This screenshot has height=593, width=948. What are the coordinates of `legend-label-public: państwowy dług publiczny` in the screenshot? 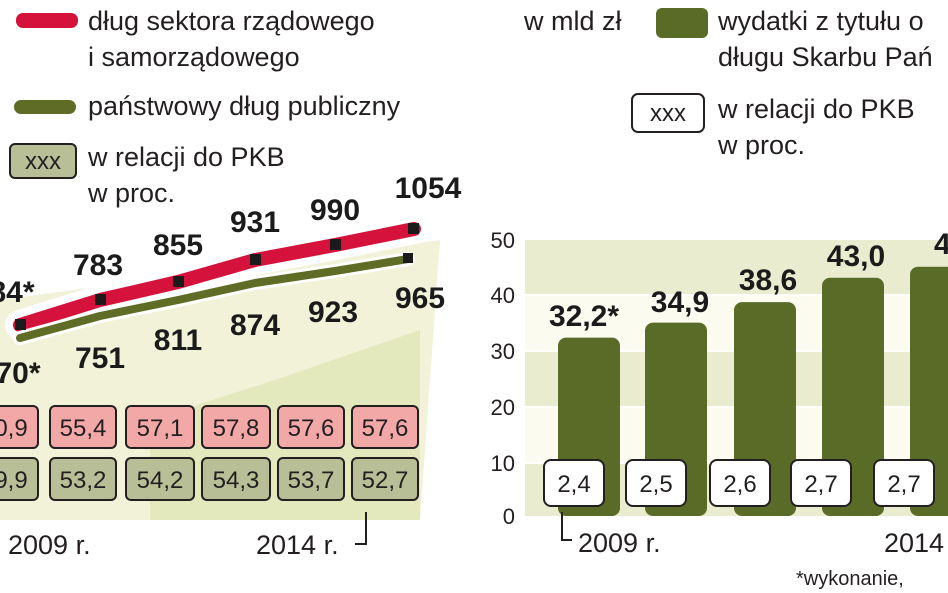 It's located at (244, 106).